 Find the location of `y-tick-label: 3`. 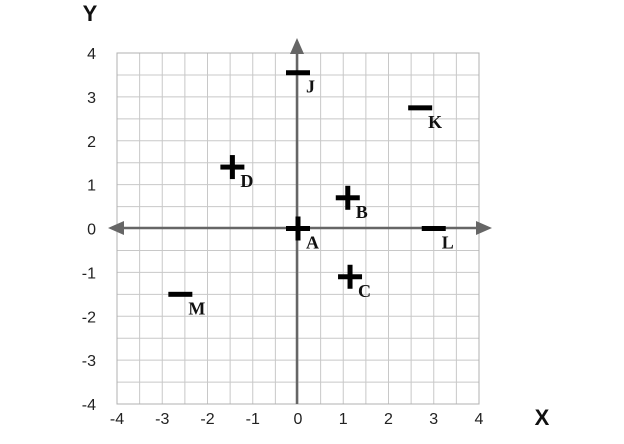

y-tick-label: 3 is located at coordinates (91, 98).